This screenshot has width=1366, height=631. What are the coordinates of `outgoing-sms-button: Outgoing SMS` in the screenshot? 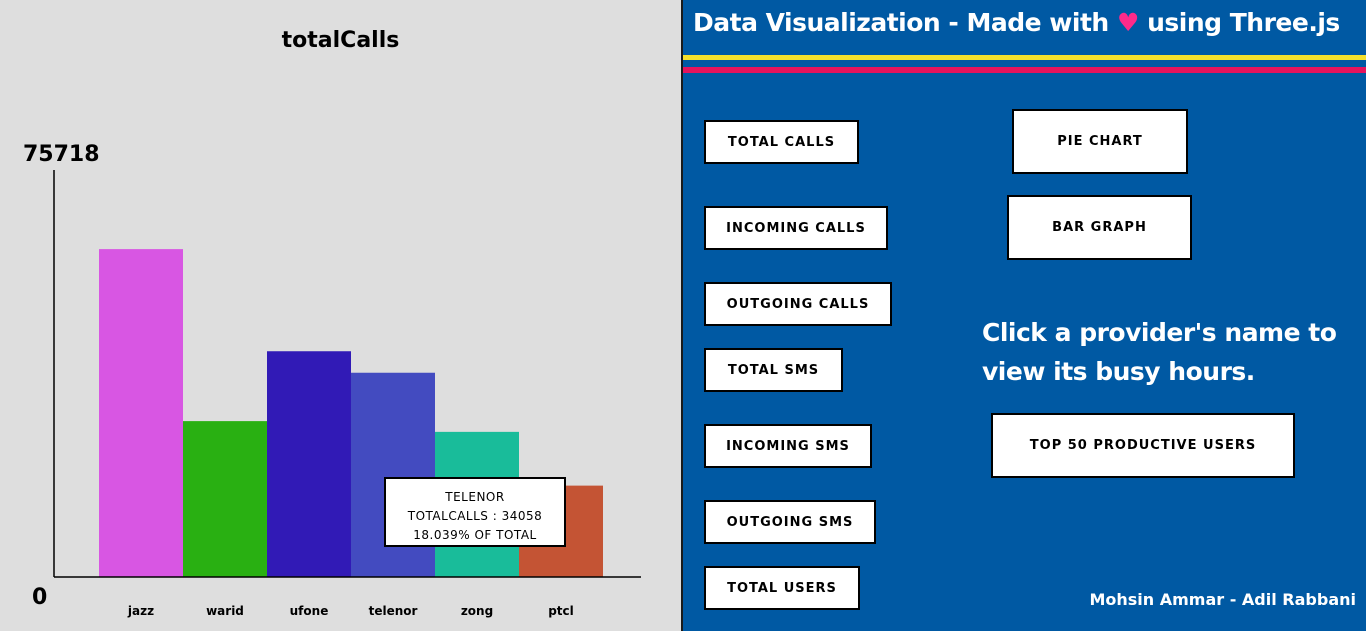 It's located at (790, 522).